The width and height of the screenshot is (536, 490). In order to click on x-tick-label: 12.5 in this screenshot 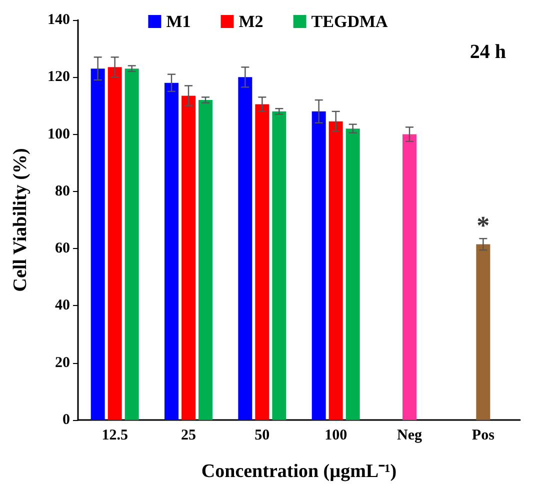, I will do `click(115, 436)`.